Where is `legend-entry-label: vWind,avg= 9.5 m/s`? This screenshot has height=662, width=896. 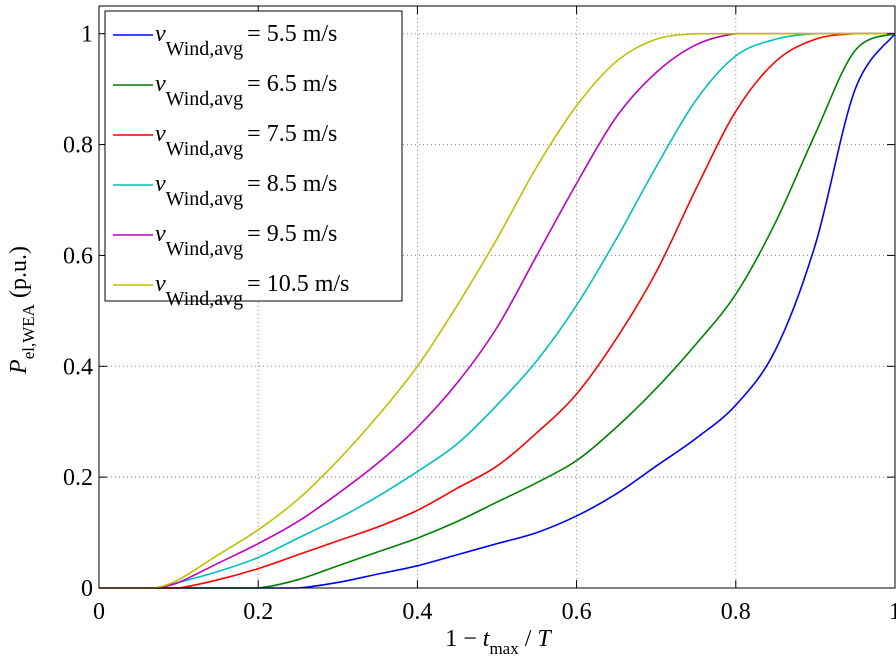
legend-entry-label: vWind,avg= 9.5 m/s is located at coordinates (246, 240).